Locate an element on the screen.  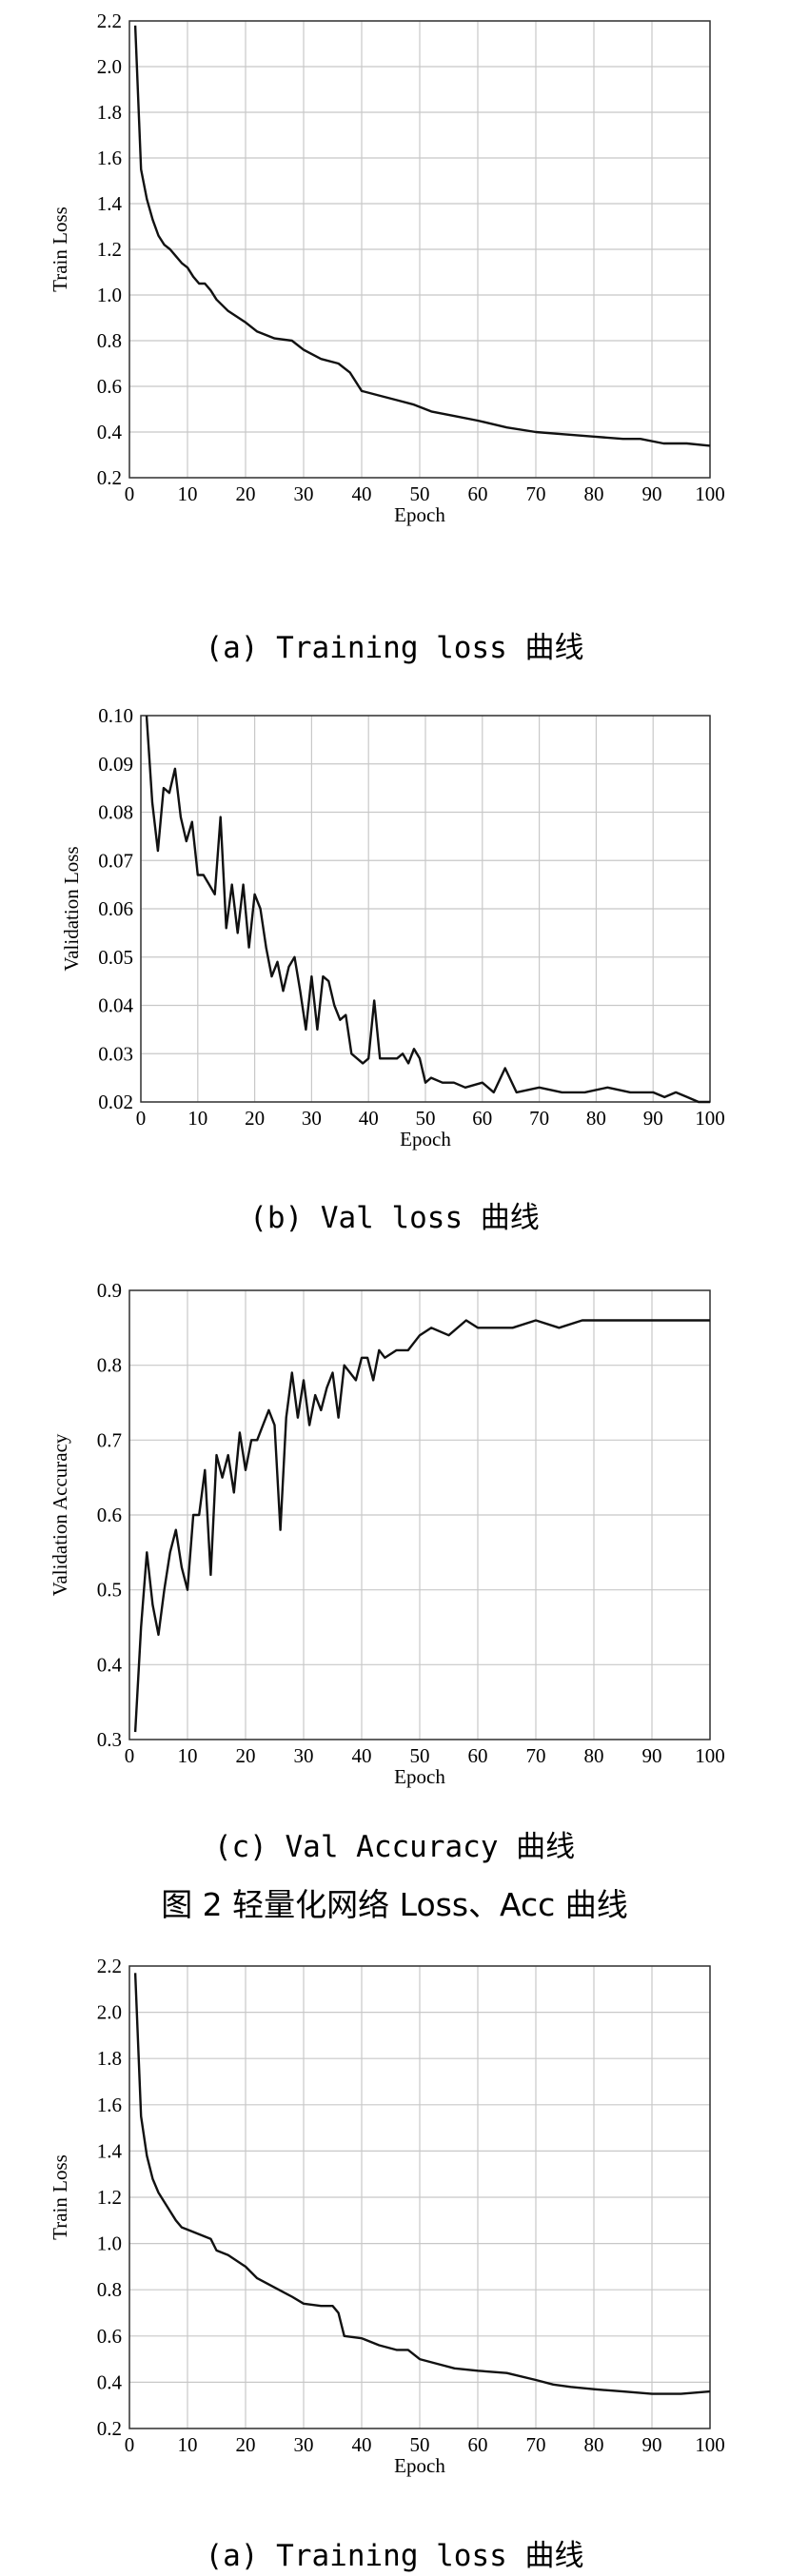
caption-train-loss: (a) Training loss 曲线 is located at coordinates (394, 648).